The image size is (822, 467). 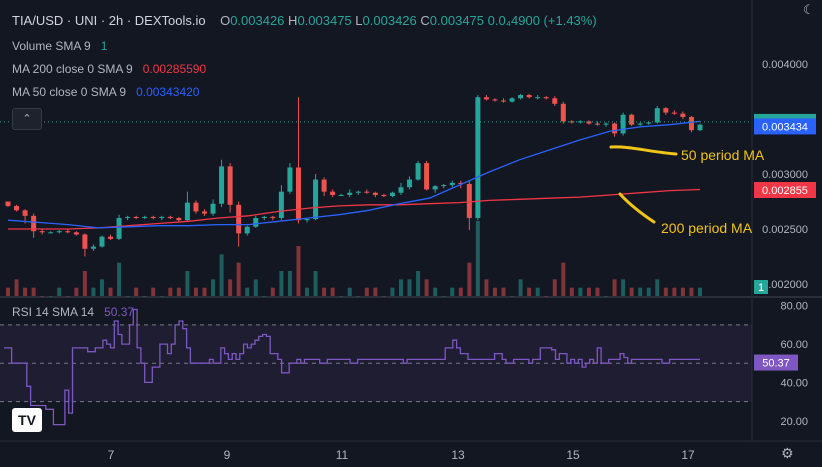 I want to click on rsi-legend: RSI 14 SMA 14 50.37, so click(x=73, y=312).